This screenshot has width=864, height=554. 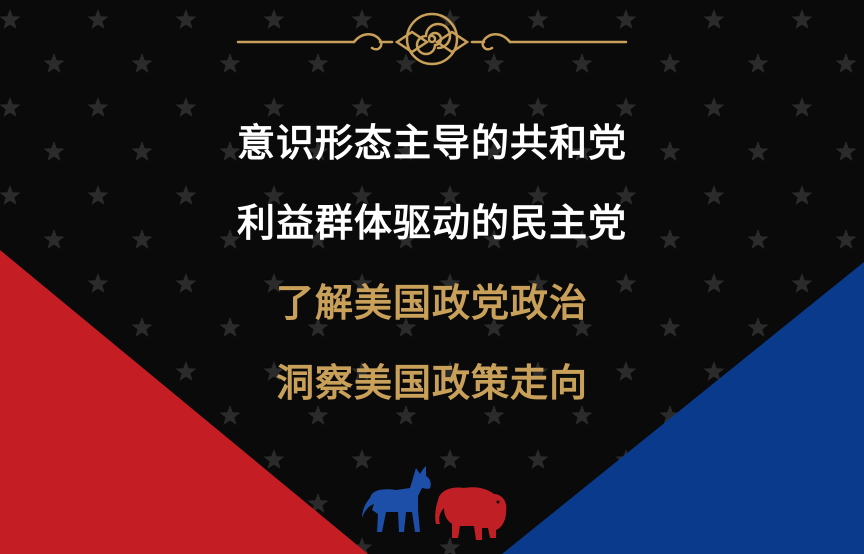 I want to click on headline-line-democratic: 利益群体驱动的民主党, so click(x=431, y=222).